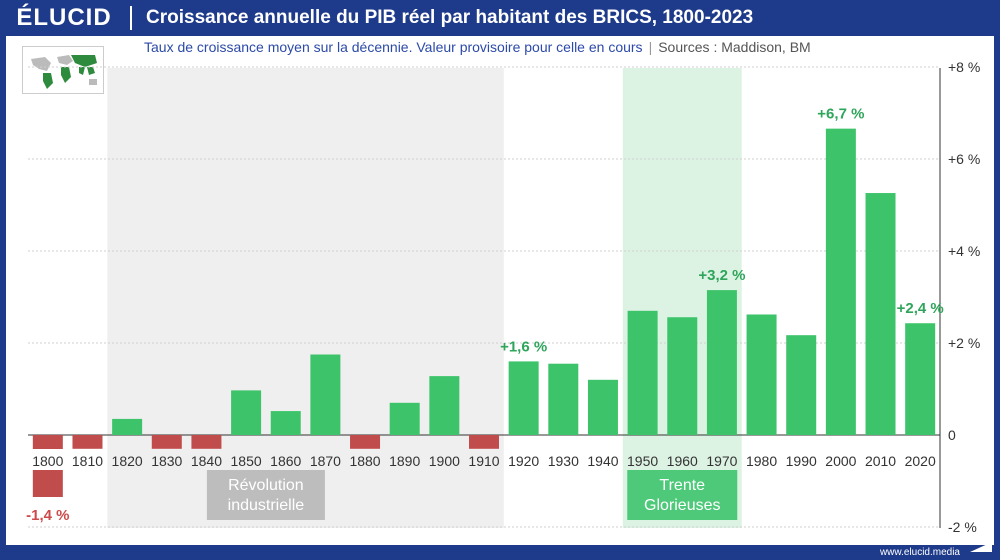 Image resolution: width=1000 pixels, height=560 pixels. I want to click on x-tick-label: 2000, so click(840, 461).